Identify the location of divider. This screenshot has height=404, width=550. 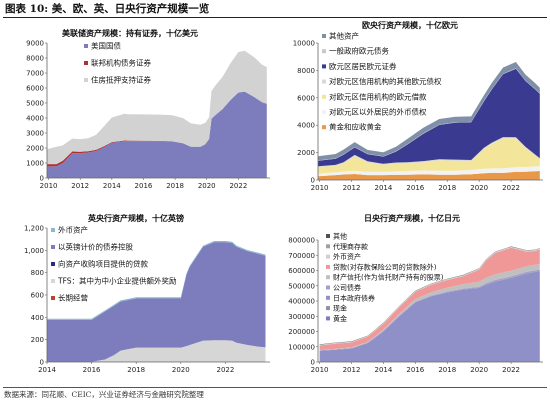
(275, 387).